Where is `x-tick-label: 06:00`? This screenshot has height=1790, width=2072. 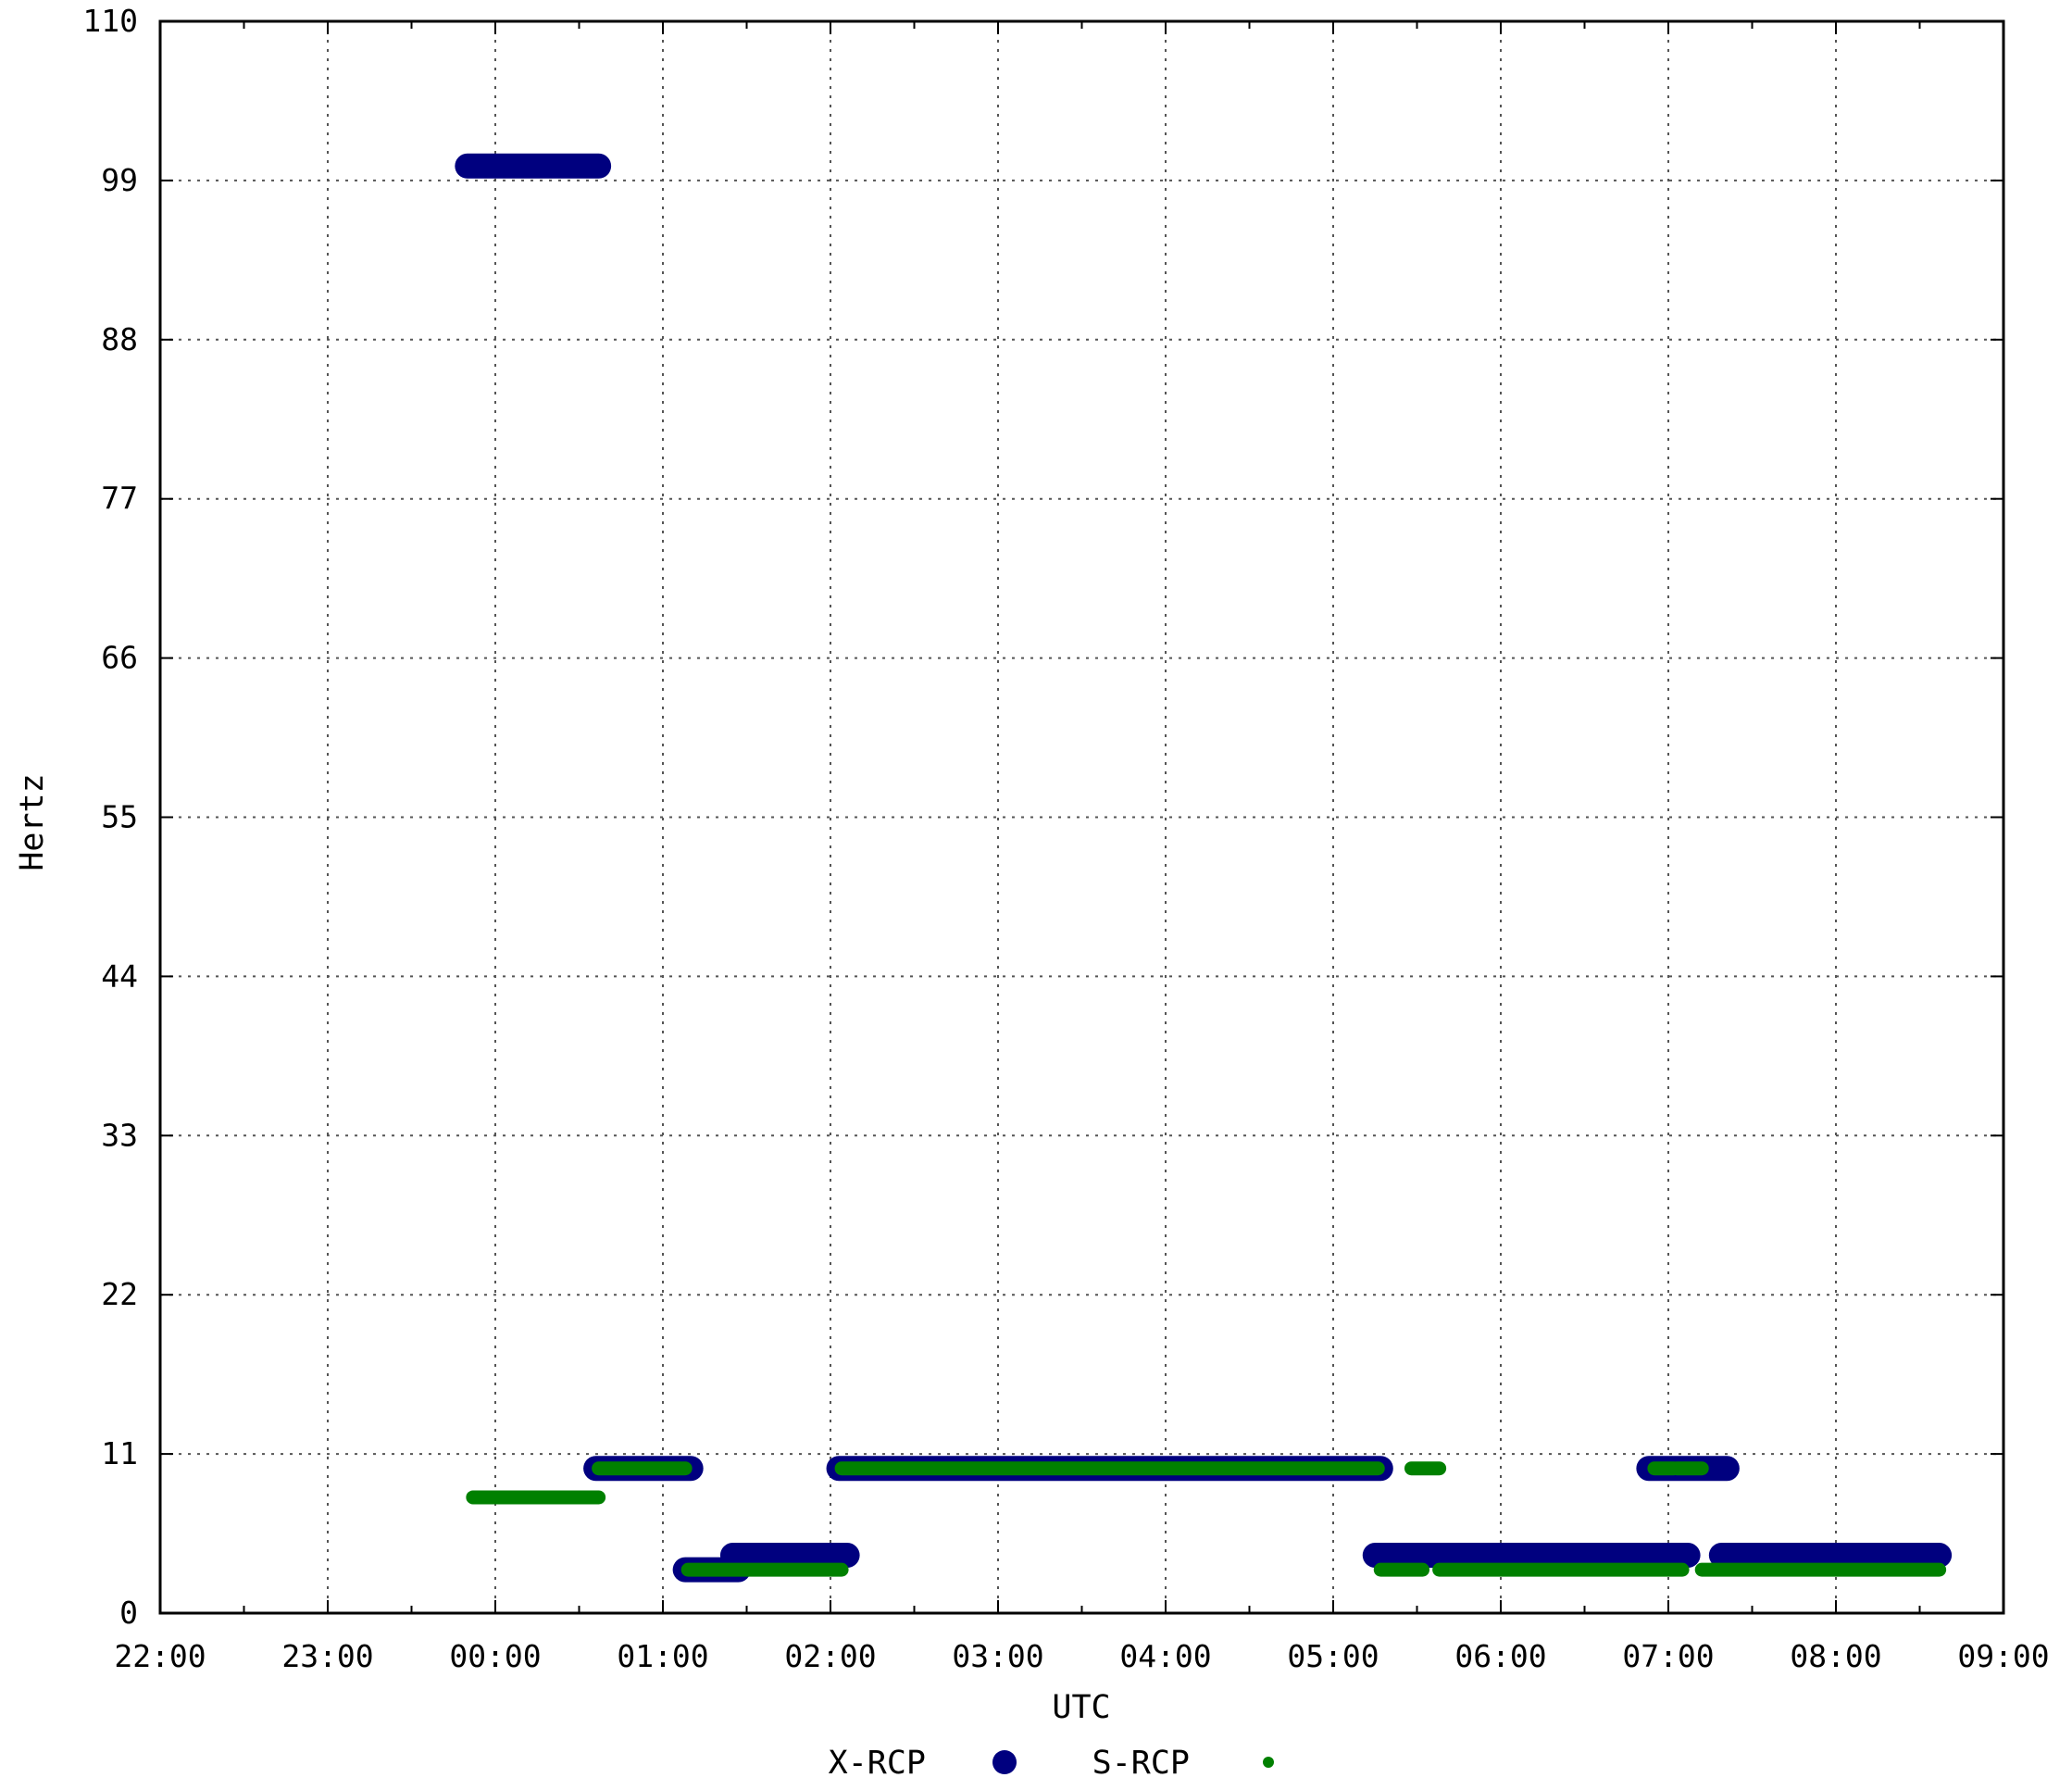
x-tick-label: 06:00 is located at coordinates (1500, 1656).